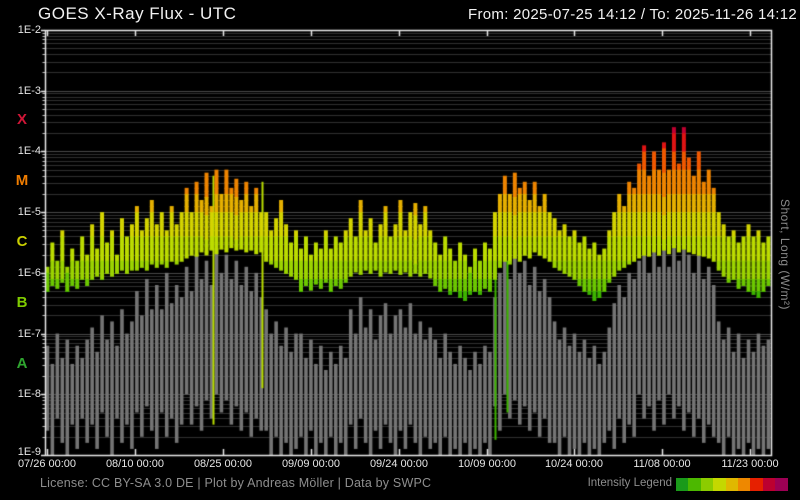 The height and width of the screenshot is (500, 800). I want to click on y-tick-label: 1E-3, so click(29, 91).